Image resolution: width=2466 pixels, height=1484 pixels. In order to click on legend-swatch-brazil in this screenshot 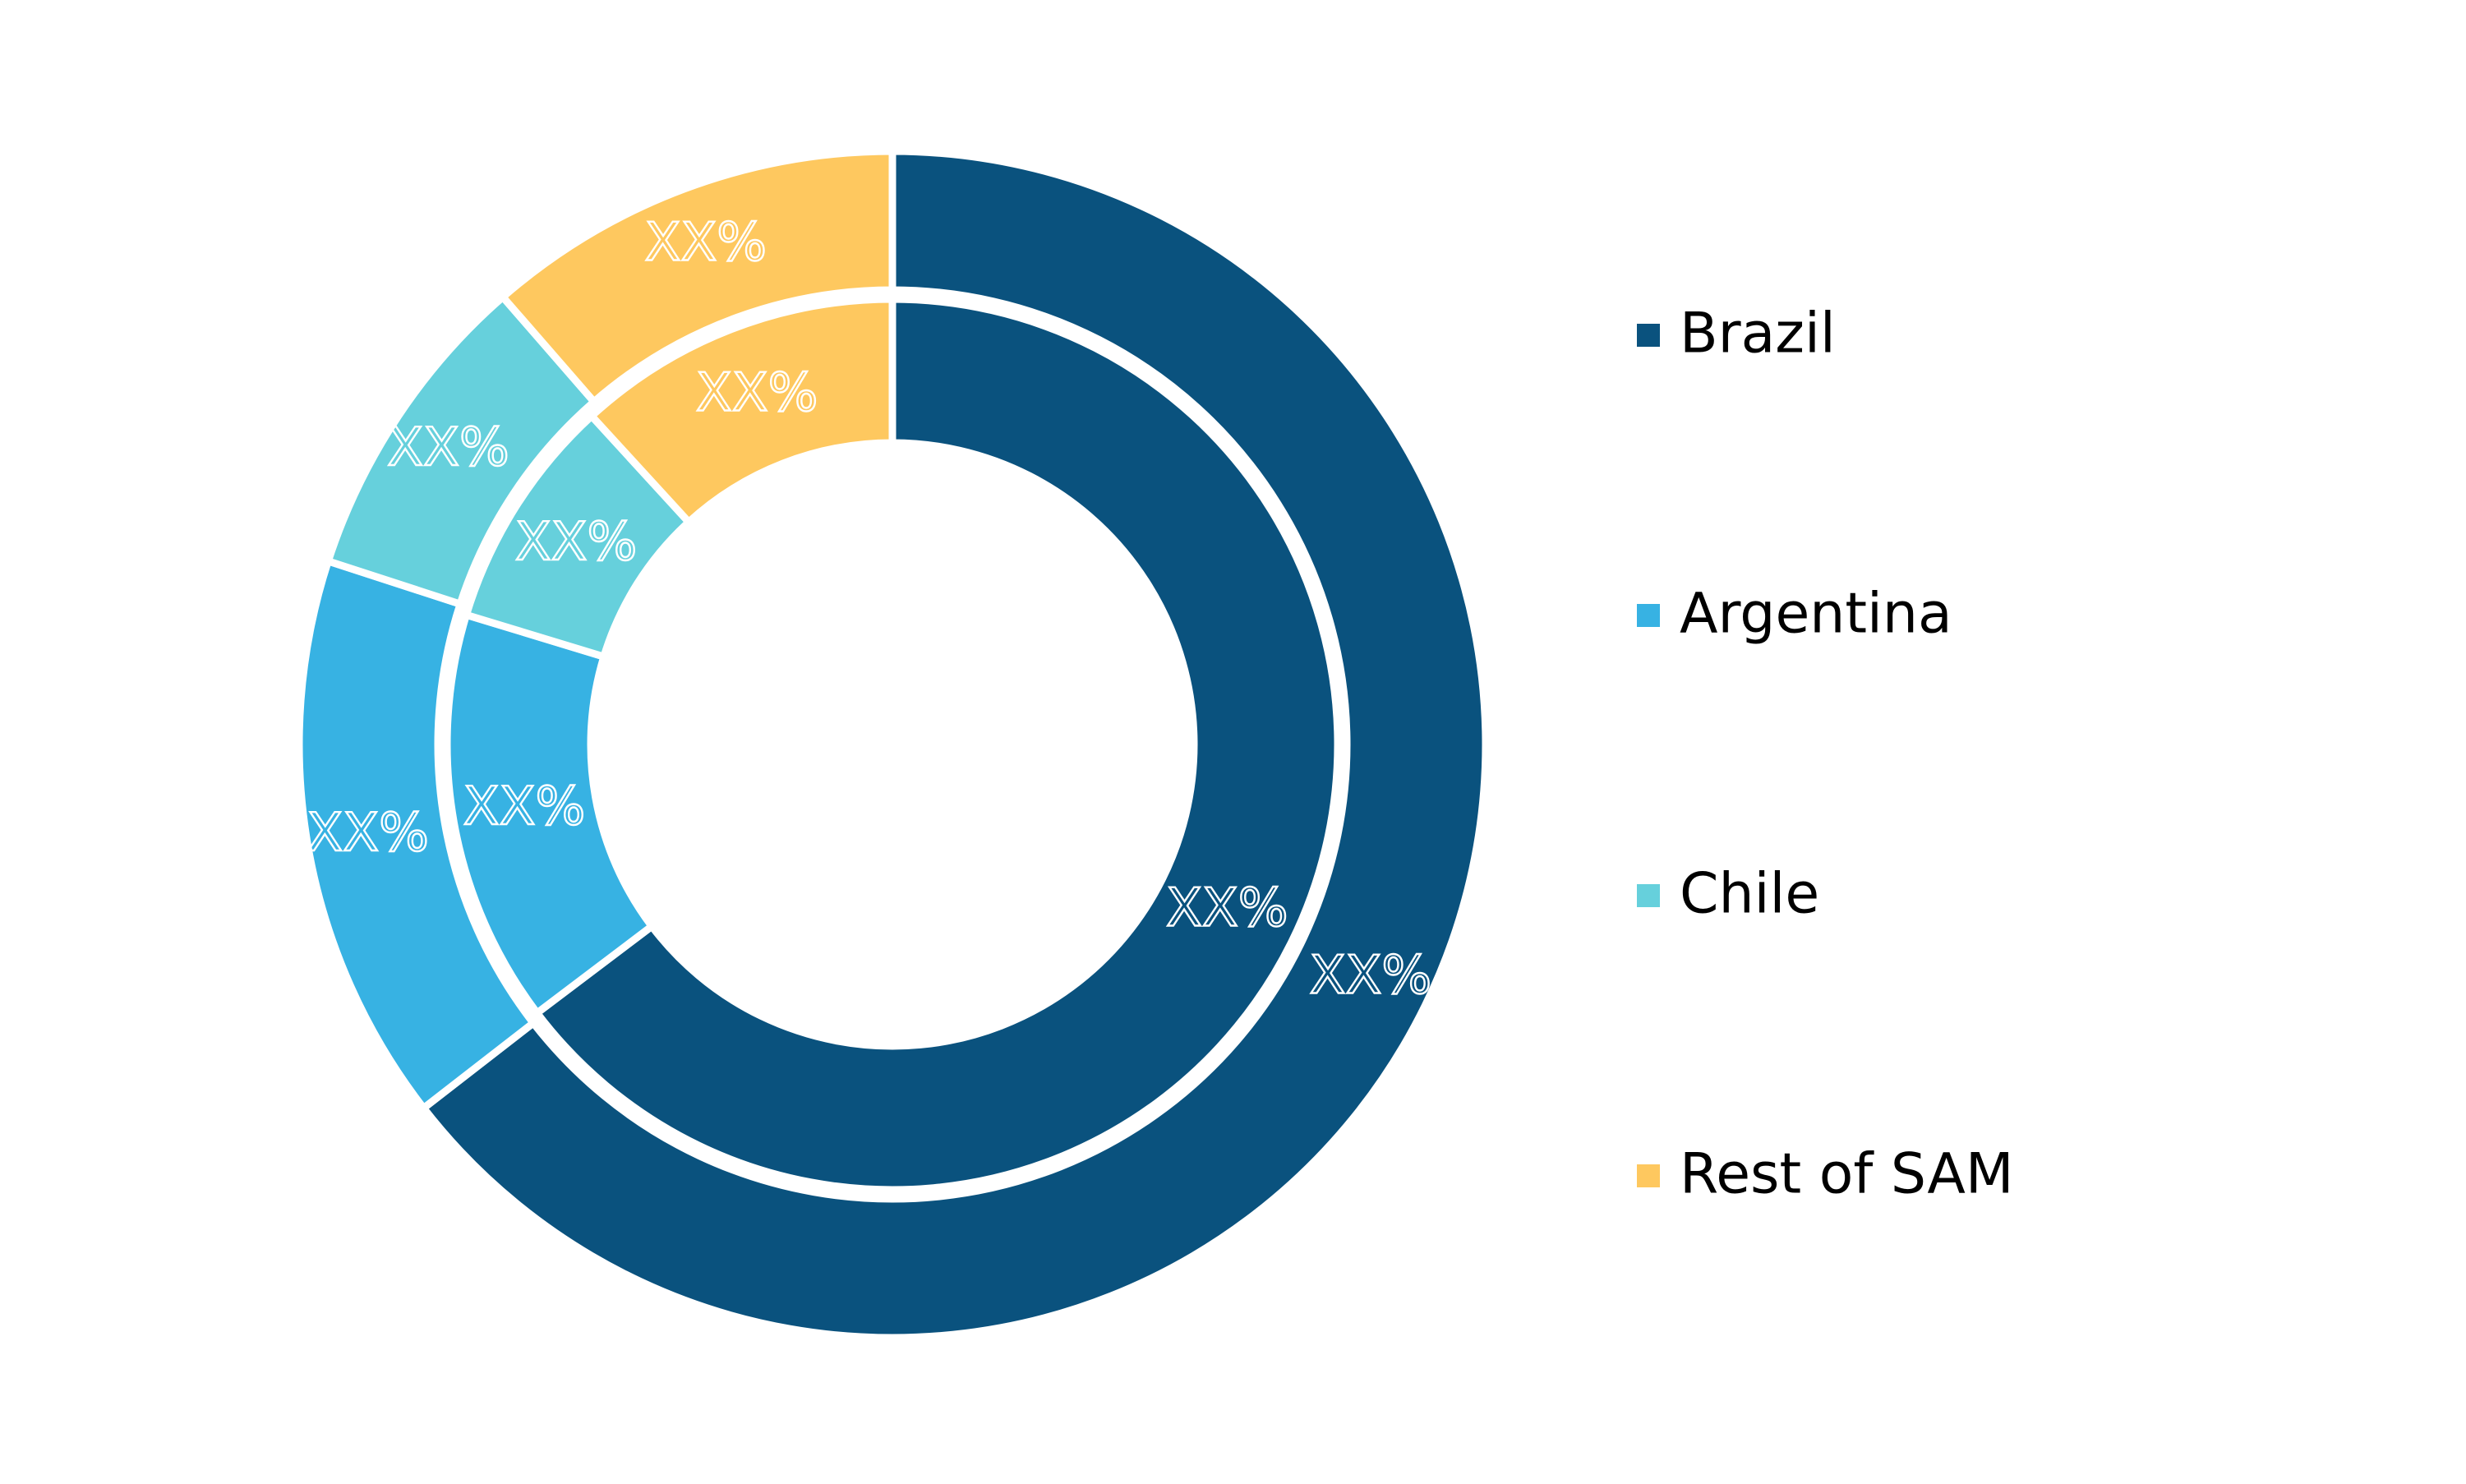, I will do `click(1649, 335)`.